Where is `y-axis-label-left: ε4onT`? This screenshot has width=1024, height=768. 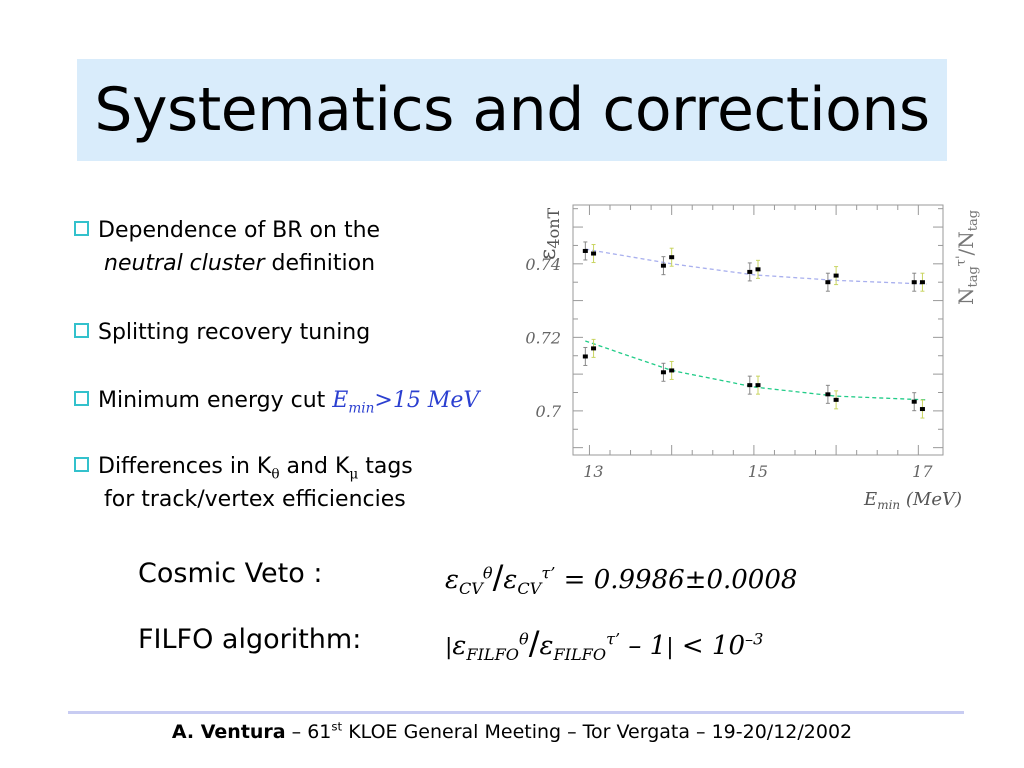
y-axis-label-left: ε4onT is located at coordinates (549, 233).